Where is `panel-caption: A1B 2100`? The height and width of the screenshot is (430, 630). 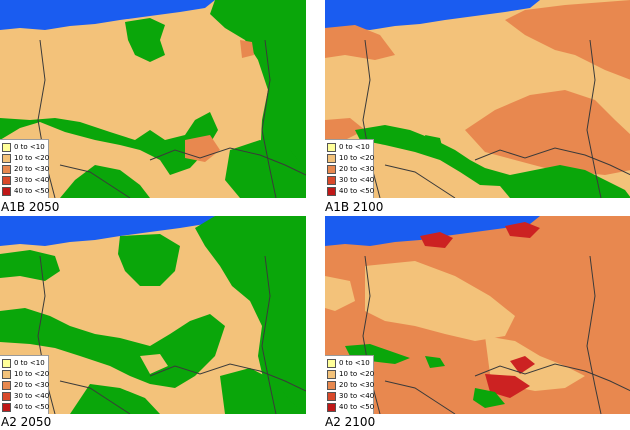
panel-caption: A1B 2100 is located at coordinates (354, 207).